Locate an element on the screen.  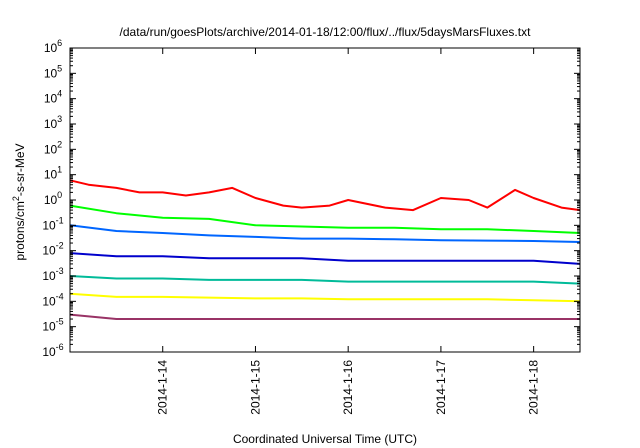
y-tick-label: 10² is located at coordinates (53, 147).